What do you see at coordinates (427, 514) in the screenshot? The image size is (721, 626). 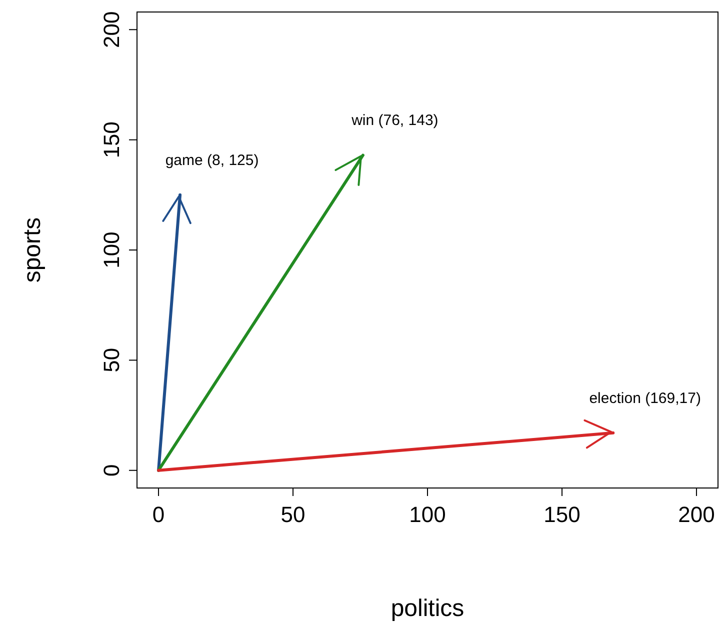 I see `x-tick-label: 100` at bounding box center [427, 514].